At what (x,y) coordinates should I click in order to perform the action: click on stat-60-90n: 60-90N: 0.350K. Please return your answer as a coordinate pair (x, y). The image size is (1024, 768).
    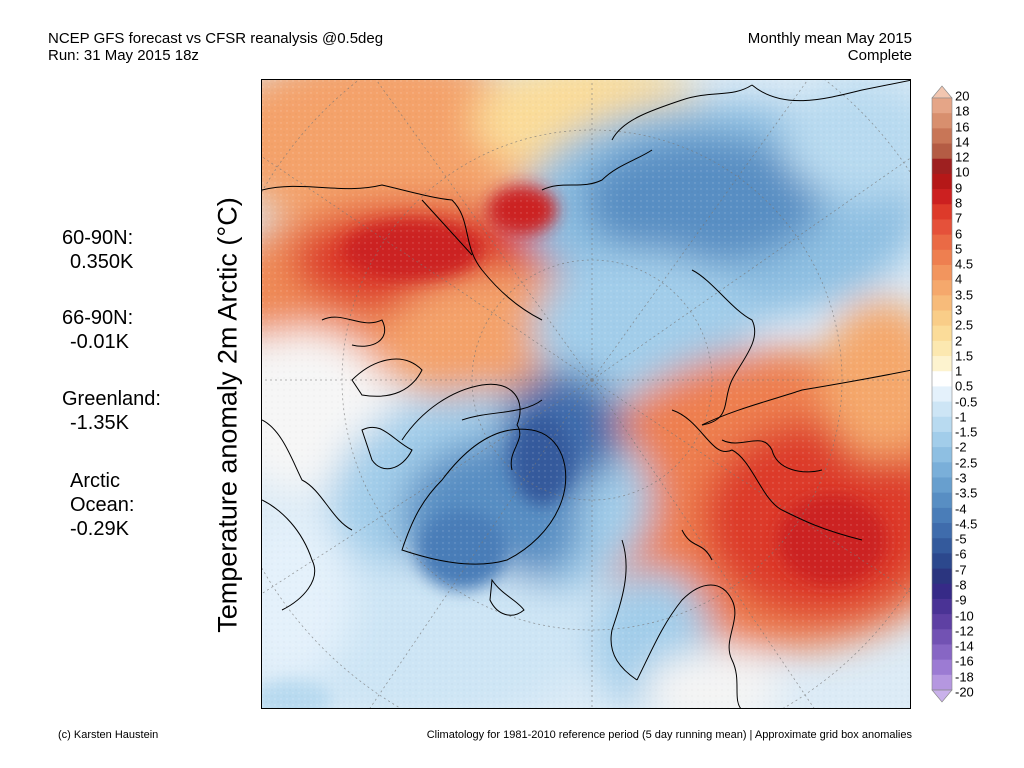
    Looking at the image, I should click on (97, 250).